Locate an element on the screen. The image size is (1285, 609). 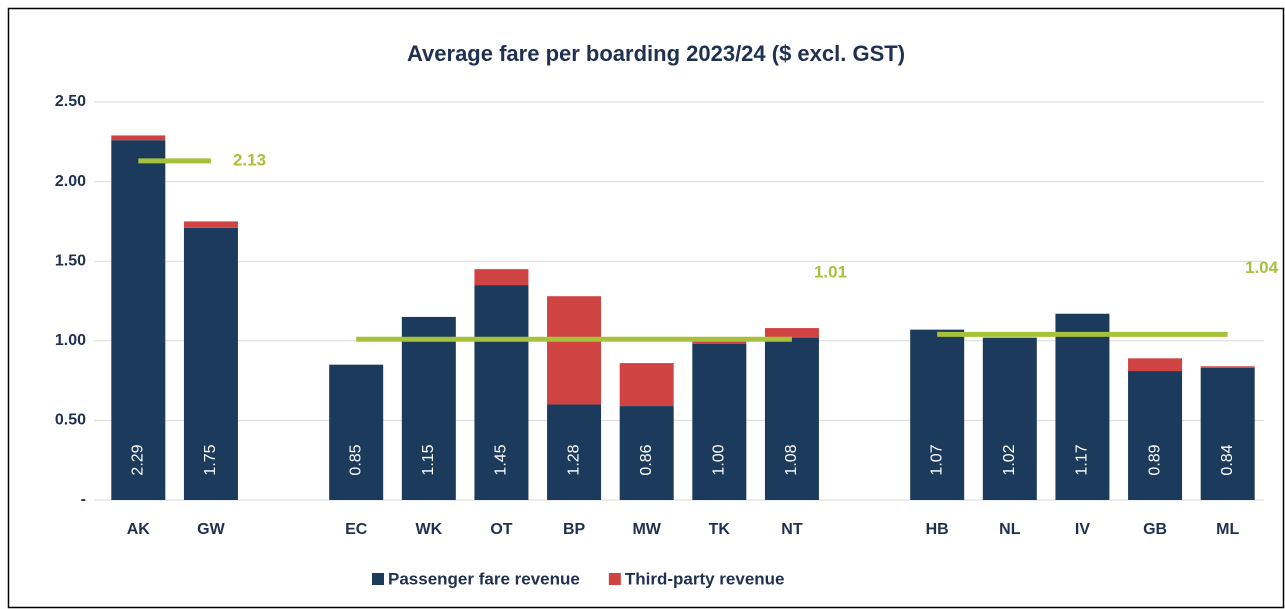
y-tick-label: 2.50 is located at coordinates (70, 101).